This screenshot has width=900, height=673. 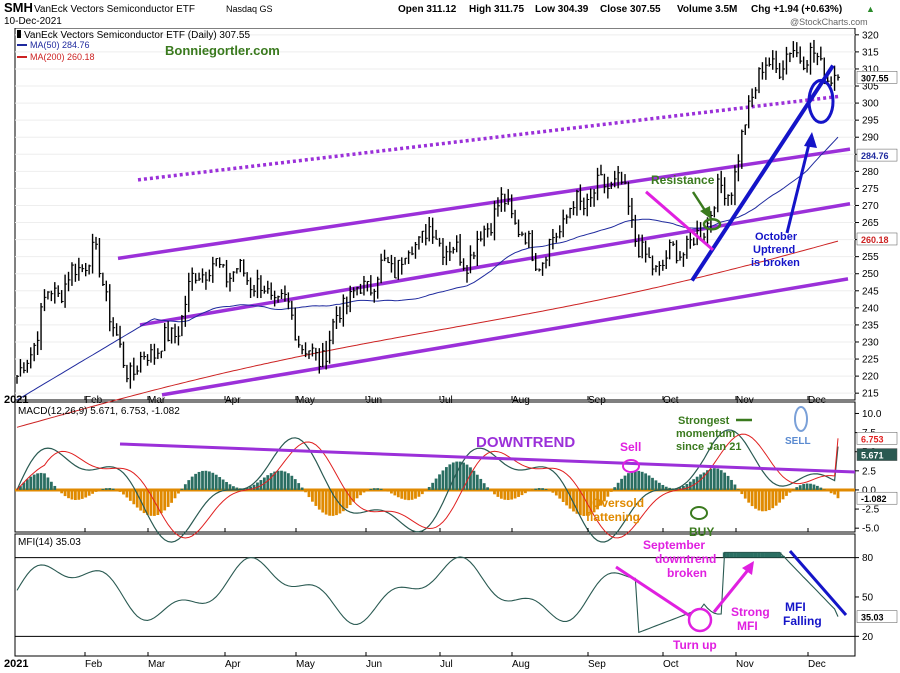 What do you see at coordinates (33, 21) in the screenshot?
I see `chart-date: 10-Dec-2021` at bounding box center [33, 21].